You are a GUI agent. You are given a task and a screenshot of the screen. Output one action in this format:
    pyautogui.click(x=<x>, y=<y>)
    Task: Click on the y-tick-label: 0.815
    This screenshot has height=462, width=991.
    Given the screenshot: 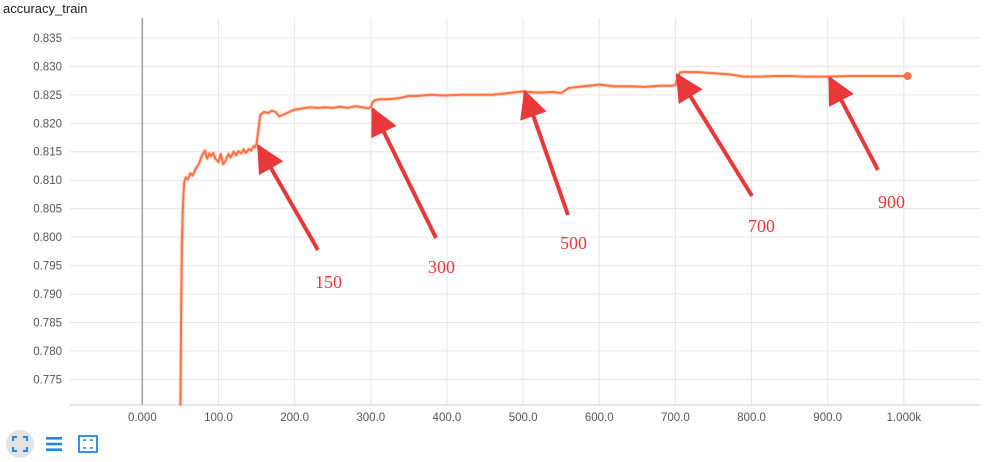 What is the action you would take?
    pyautogui.click(x=47, y=153)
    